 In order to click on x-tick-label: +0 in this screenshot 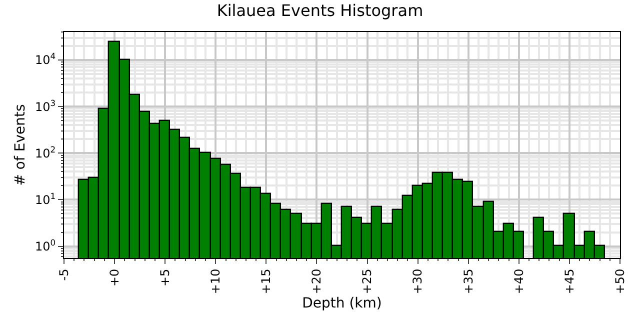, I will do `click(114, 277)`.